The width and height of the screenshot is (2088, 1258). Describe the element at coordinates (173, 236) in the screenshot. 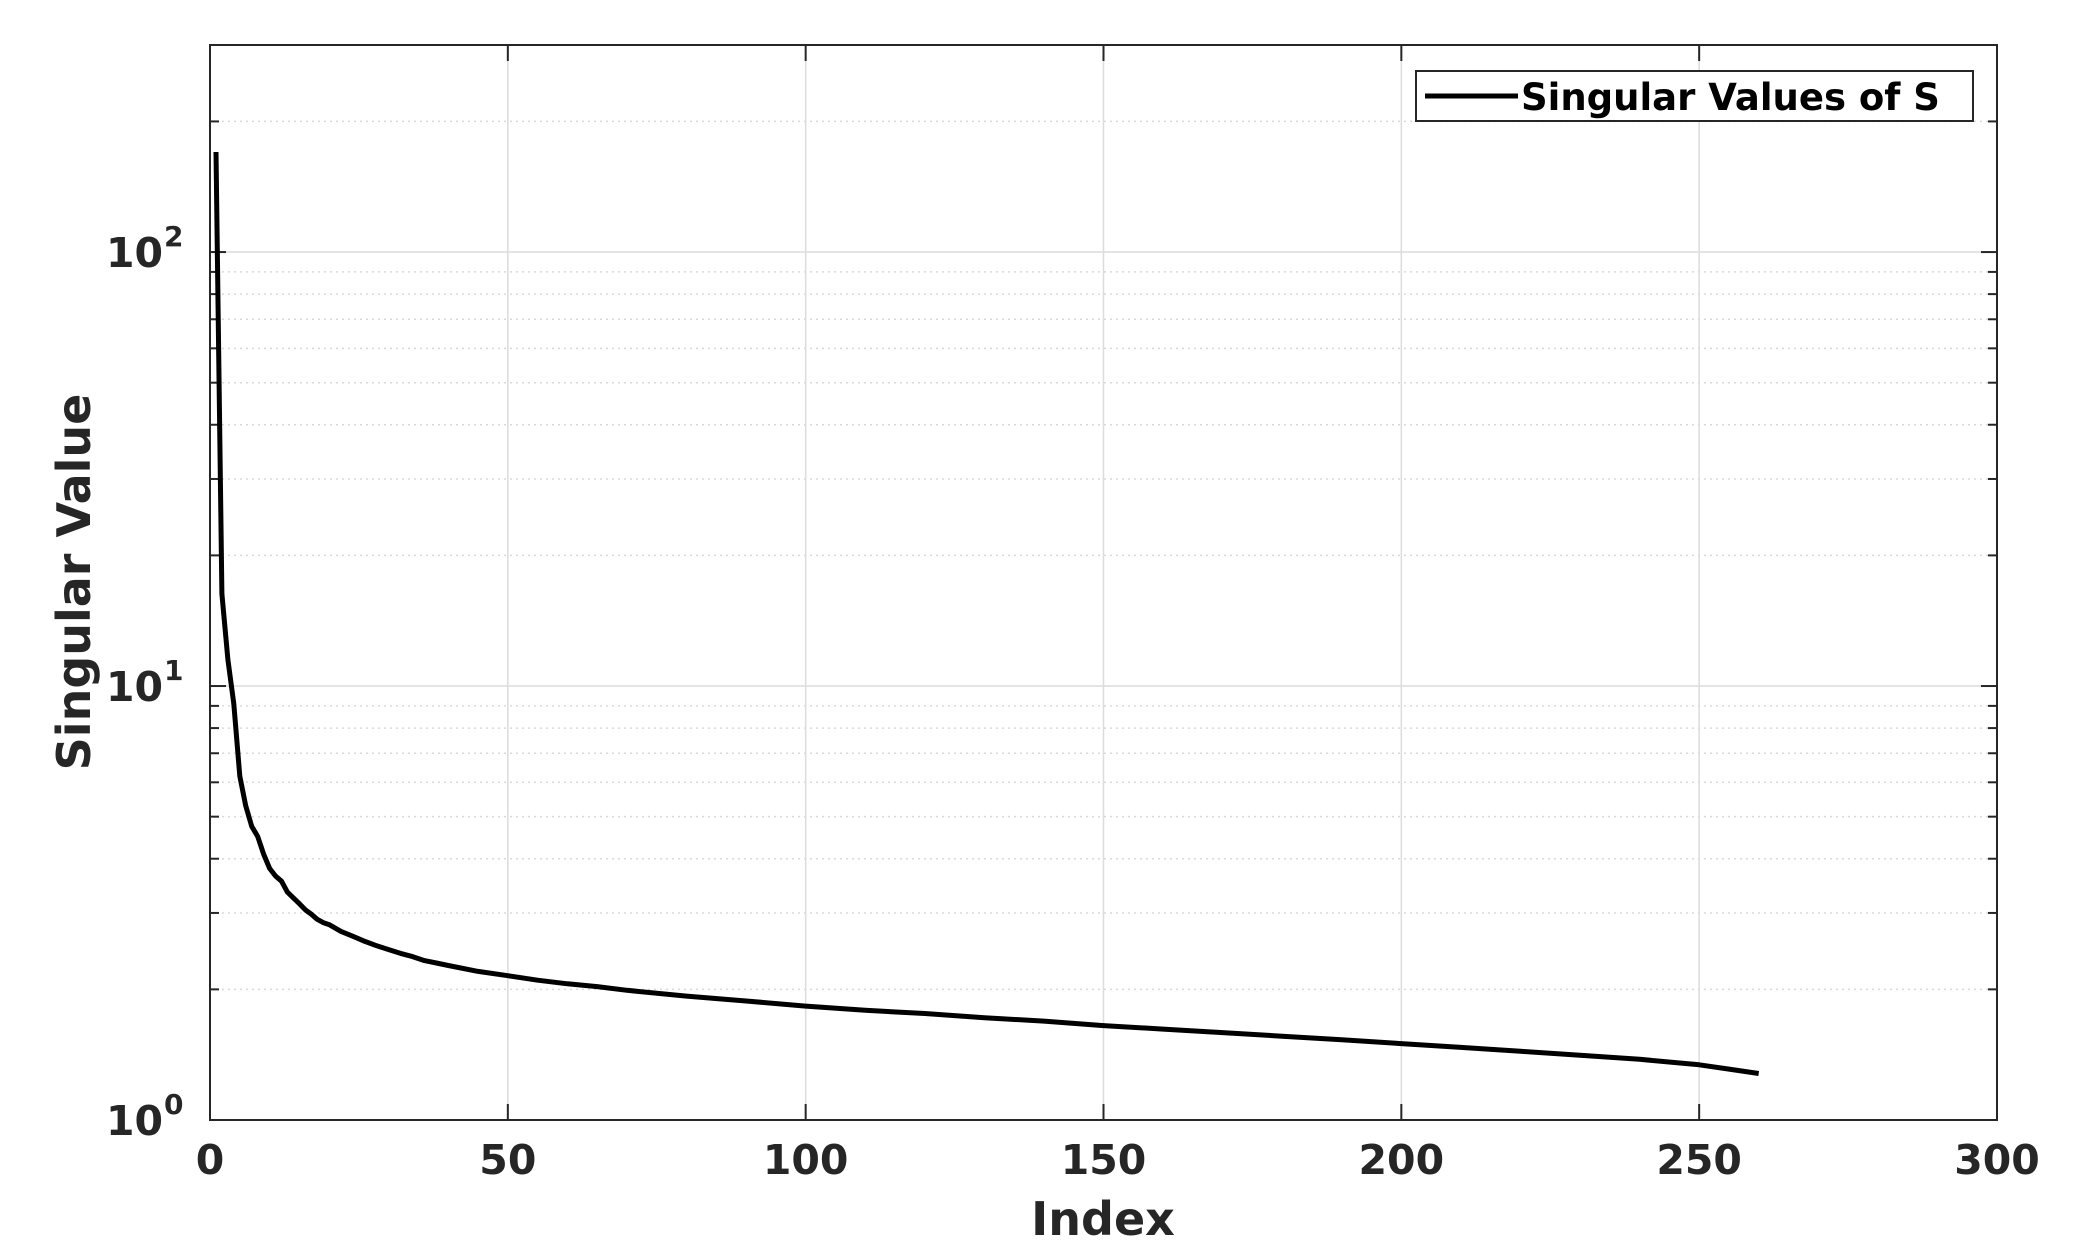

I see `y-tick-label-exponent: 2` at that location.